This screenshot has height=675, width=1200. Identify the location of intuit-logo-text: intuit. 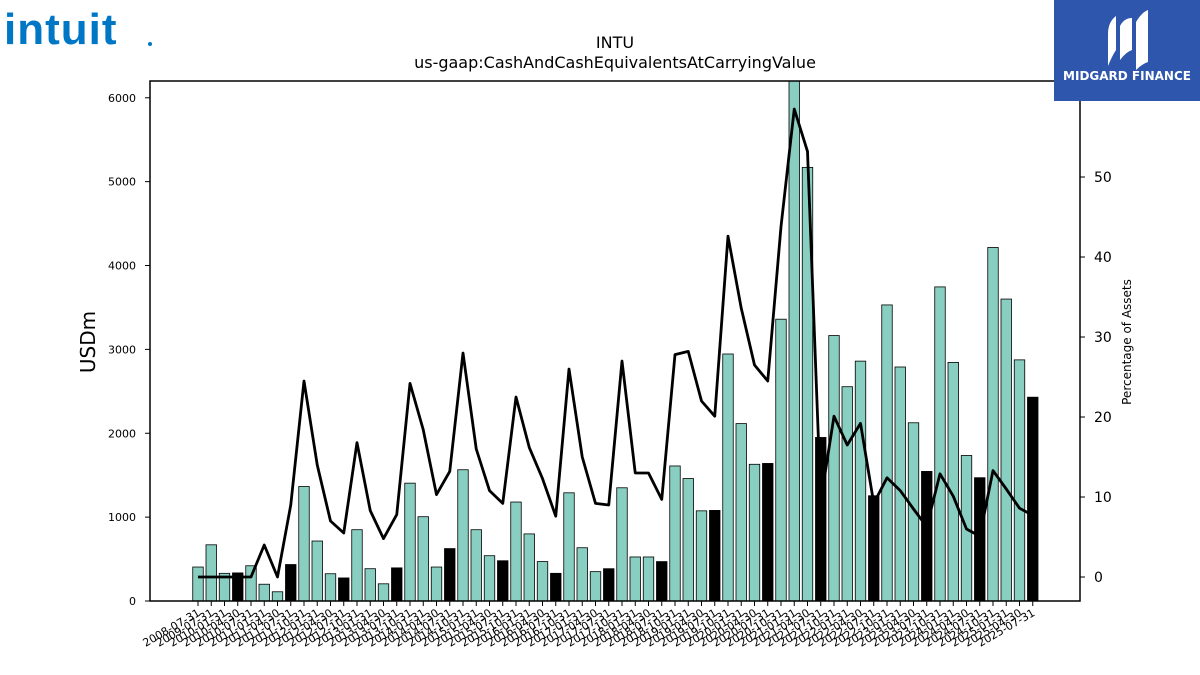
(61, 28).